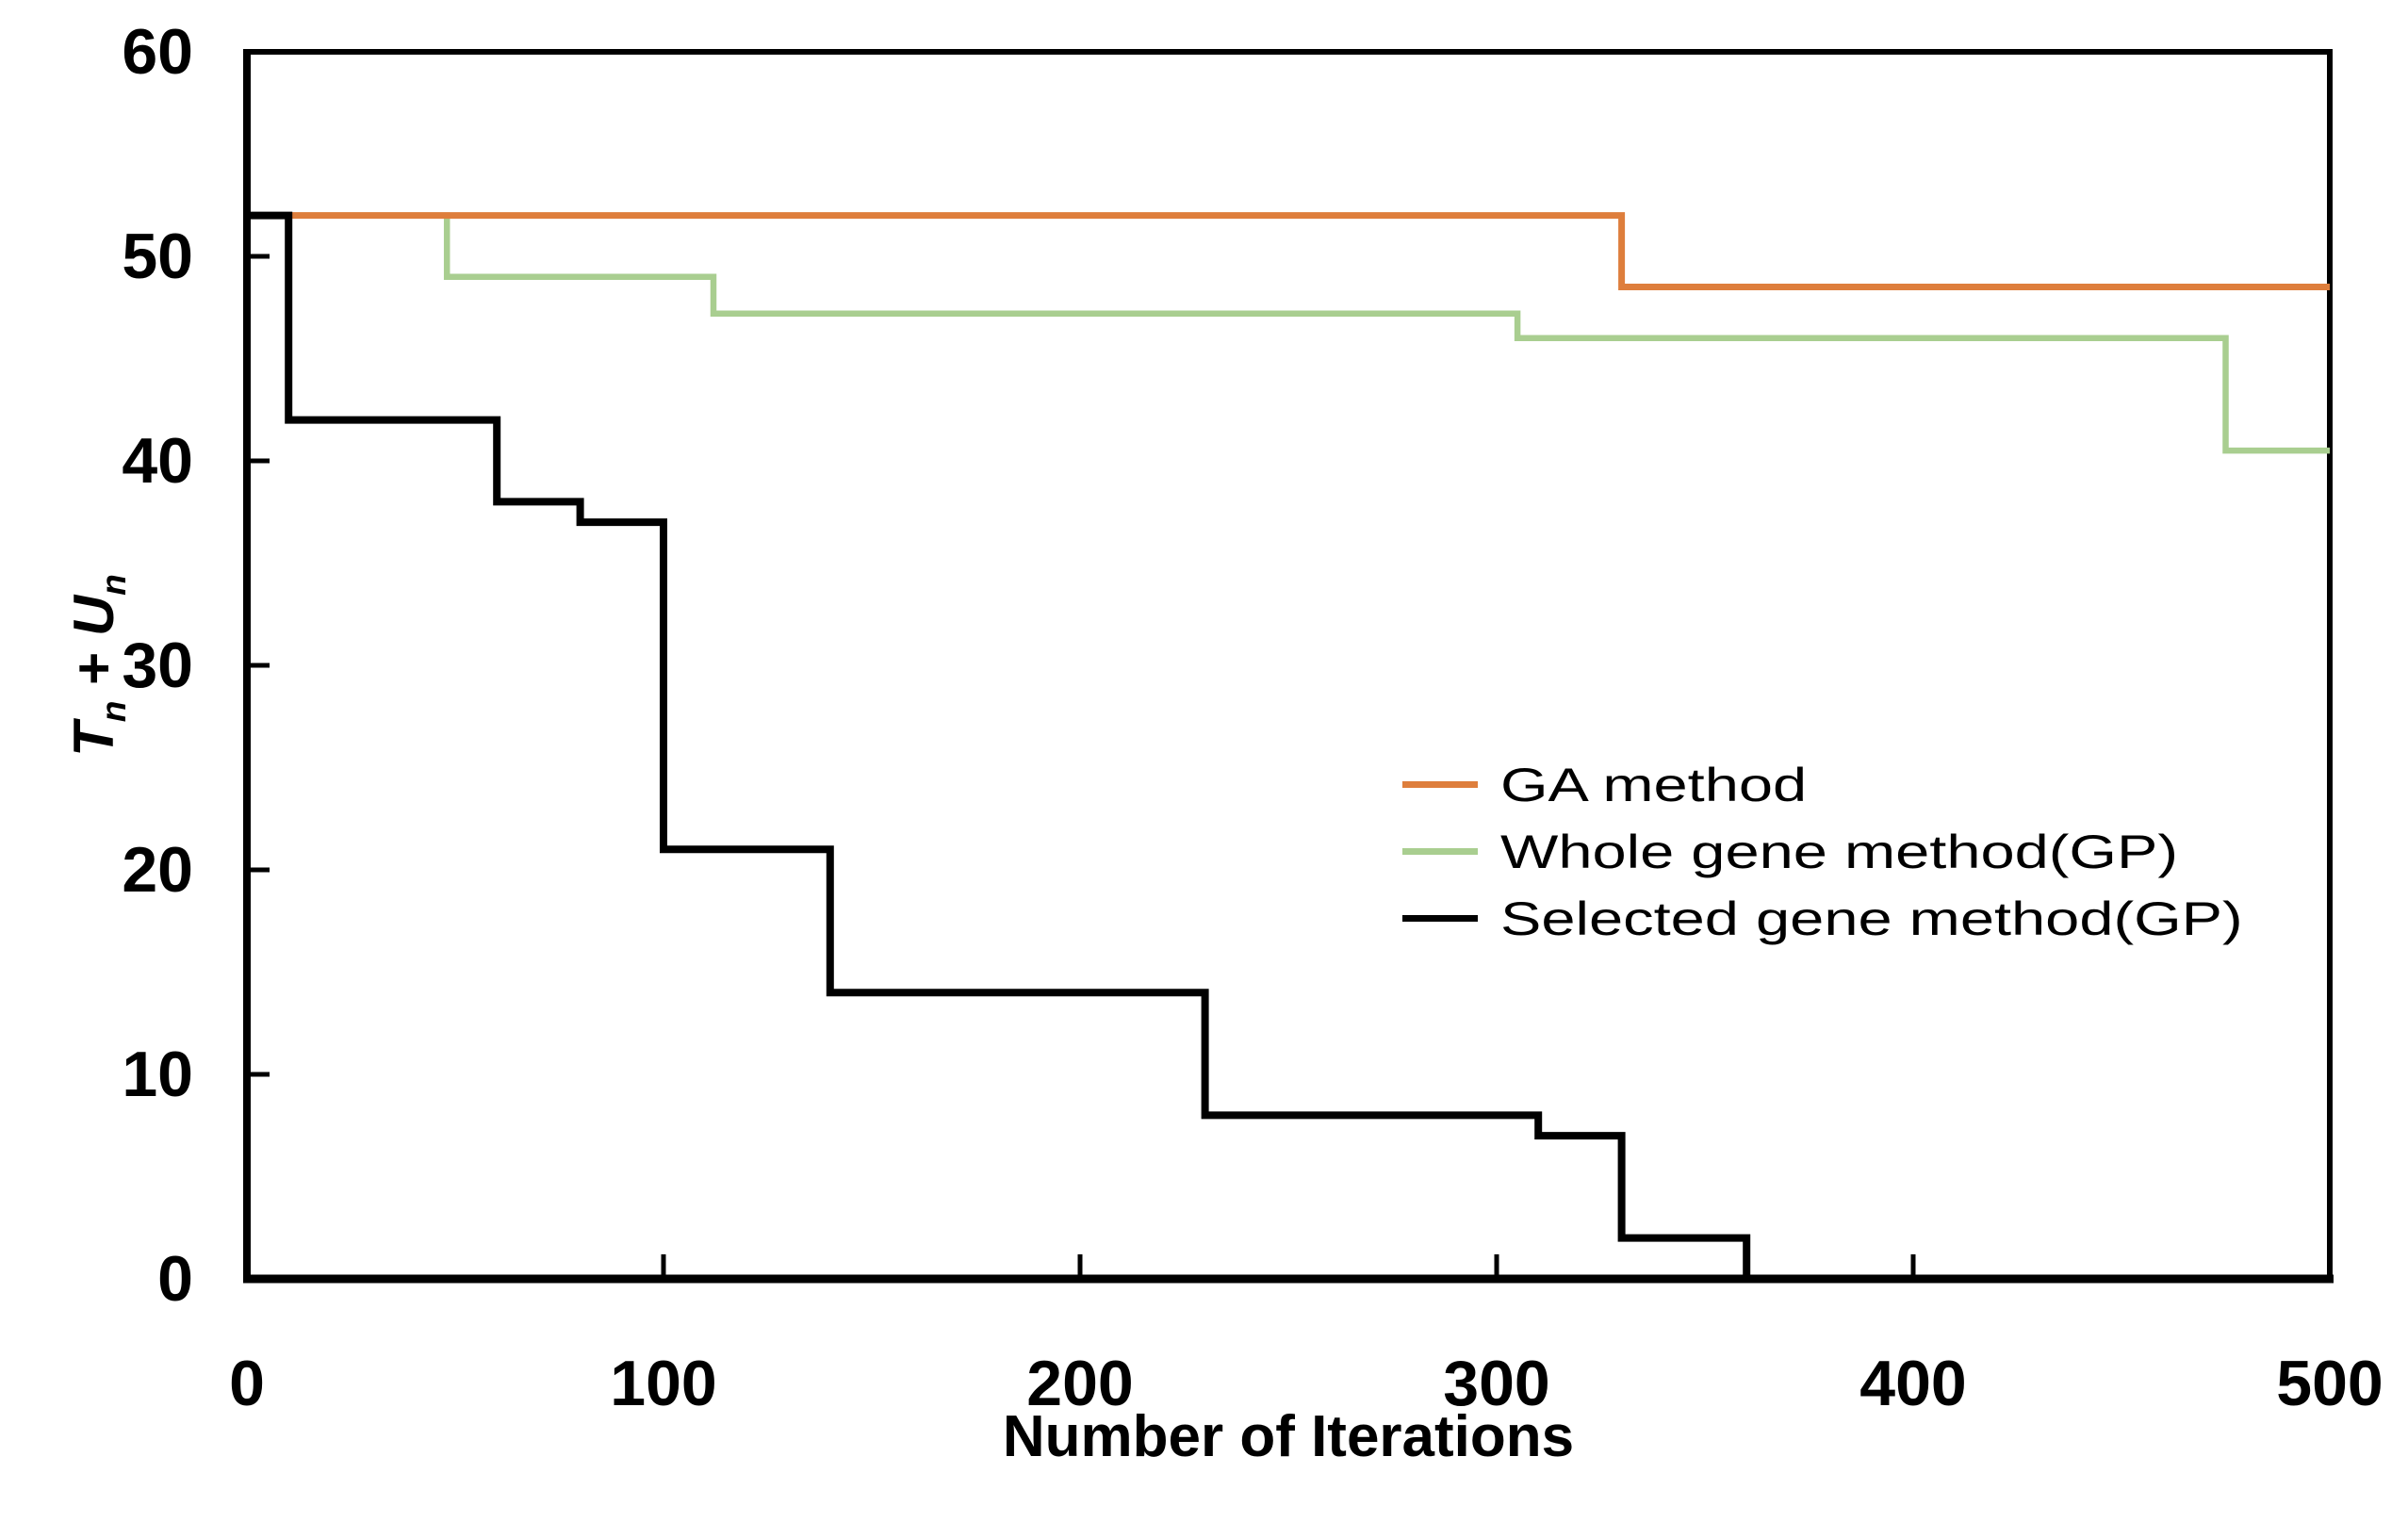 Image resolution: width=2408 pixels, height=1522 pixels. I want to click on series-line-whole-gene-method-gp, so click(1288, 333).